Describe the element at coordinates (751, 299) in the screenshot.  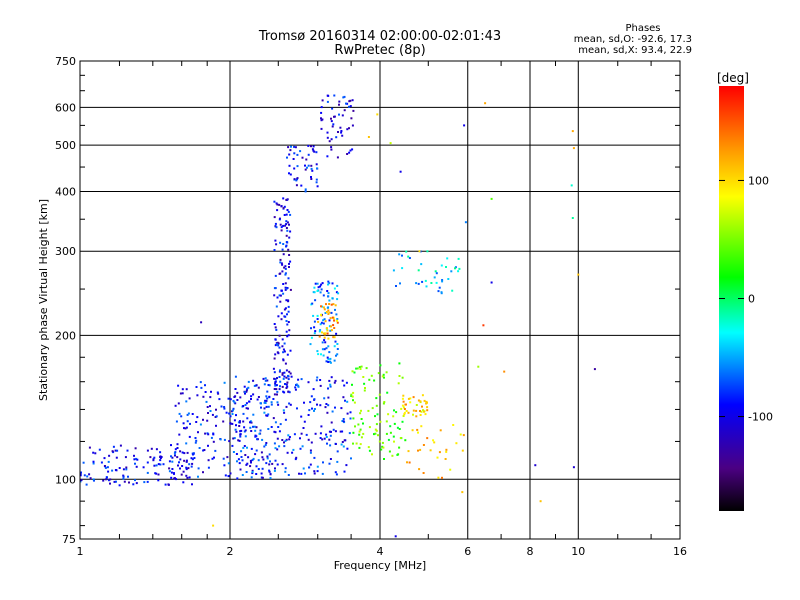
I see `colorbar-tick-label: 0` at that location.